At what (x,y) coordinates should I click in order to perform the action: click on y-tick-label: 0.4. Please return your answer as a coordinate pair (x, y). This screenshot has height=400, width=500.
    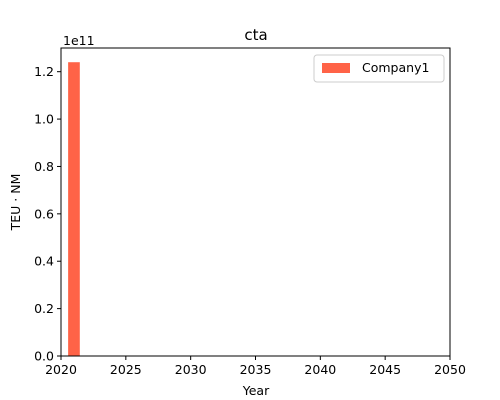
    Looking at the image, I should click on (44, 261).